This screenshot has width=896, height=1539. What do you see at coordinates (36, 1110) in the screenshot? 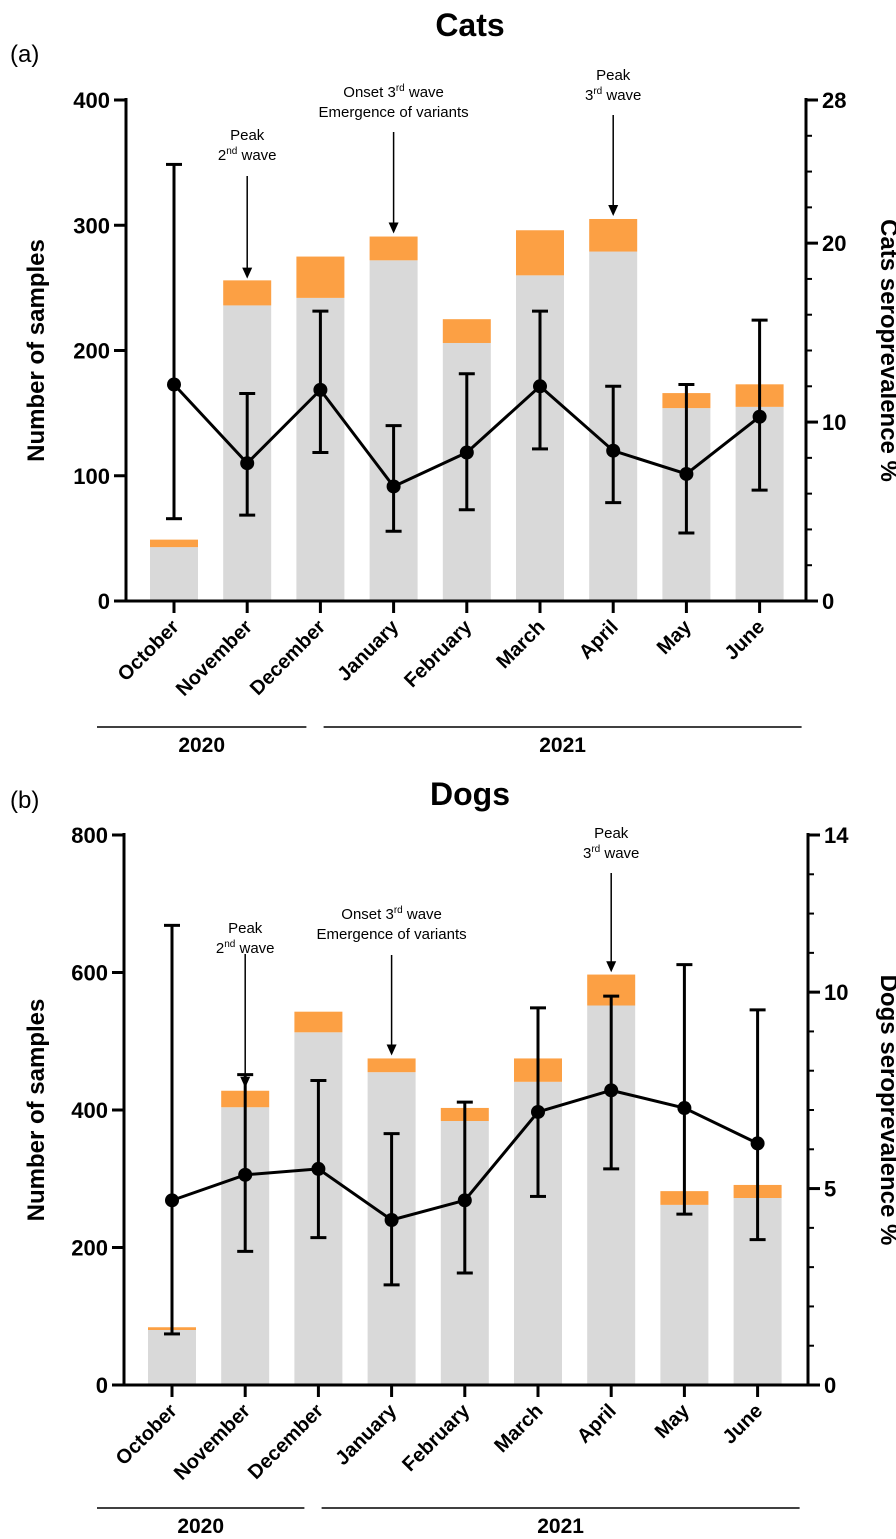
I see `panel-dogs-ylabel: Number of samples` at bounding box center [36, 1110].